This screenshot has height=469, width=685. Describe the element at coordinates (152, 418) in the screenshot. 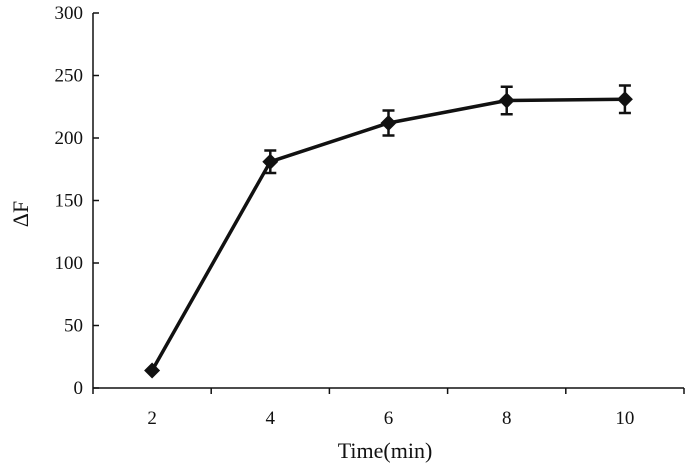

I see `x-tick-label: 2` at that location.